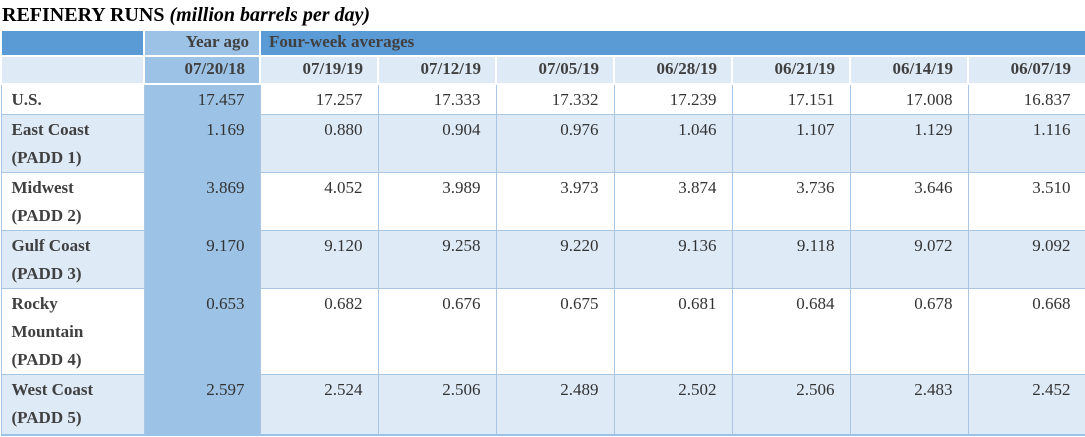  I want to click on row-label-cell: Rocky Mountain (PADD 4), so click(72, 331).